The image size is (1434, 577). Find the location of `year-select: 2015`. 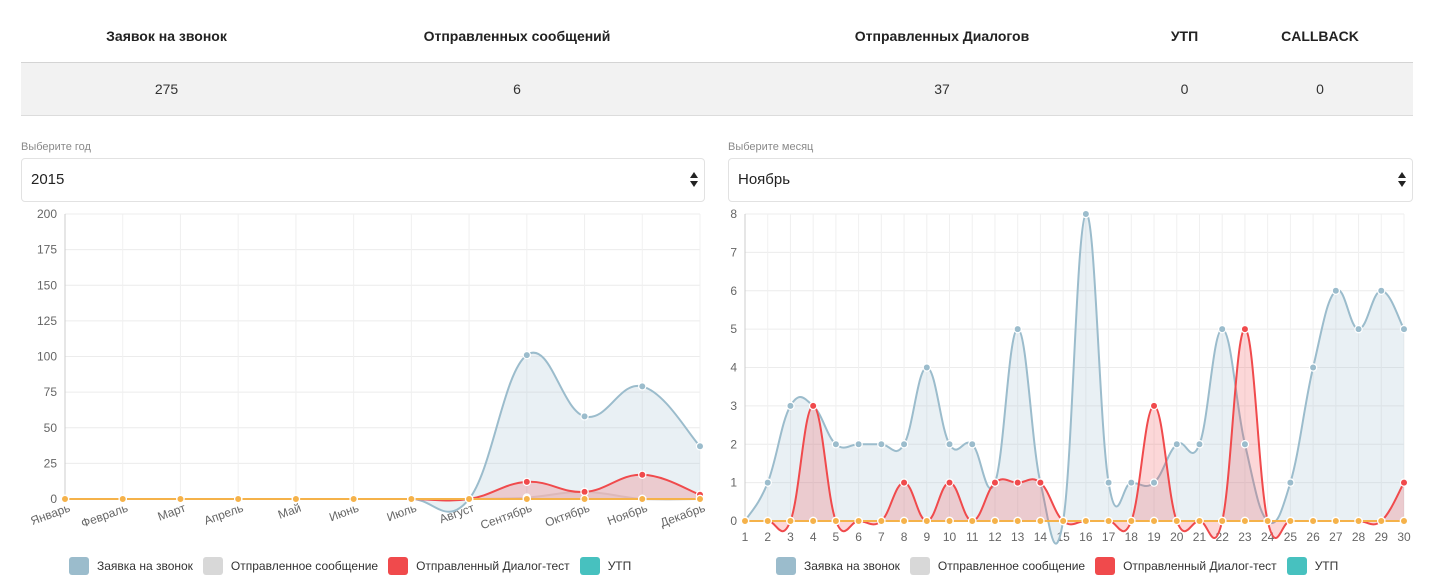

year-select: 2015 is located at coordinates (363, 180).